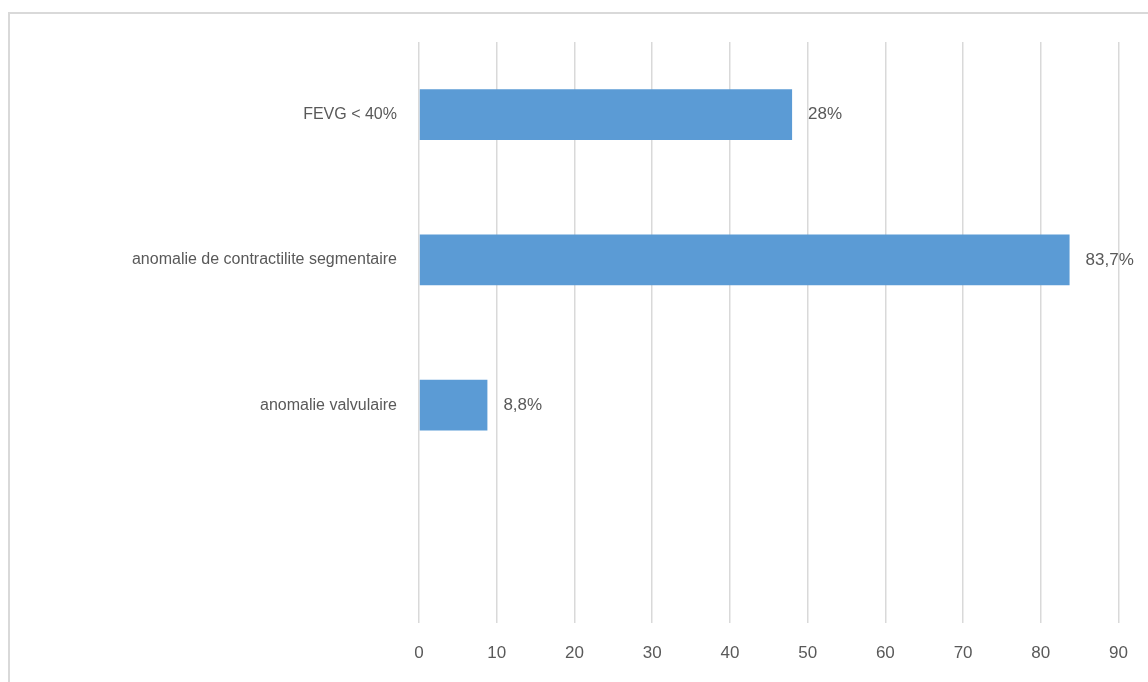 This screenshot has height=682, width=1148. What do you see at coordinates (1109, 259) in the screenshot?
I see `data-label: 83,7%` at bounding box center [1109, 259].